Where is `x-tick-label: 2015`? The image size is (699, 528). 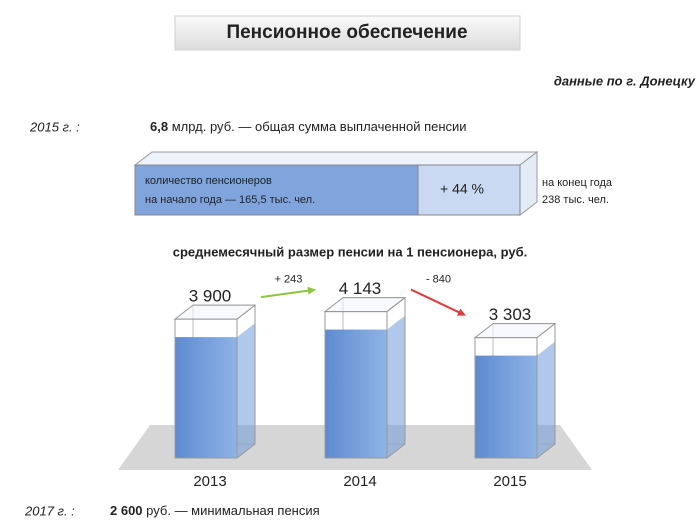
x-tick-label: 2015 is located at coordinates (509, 481).